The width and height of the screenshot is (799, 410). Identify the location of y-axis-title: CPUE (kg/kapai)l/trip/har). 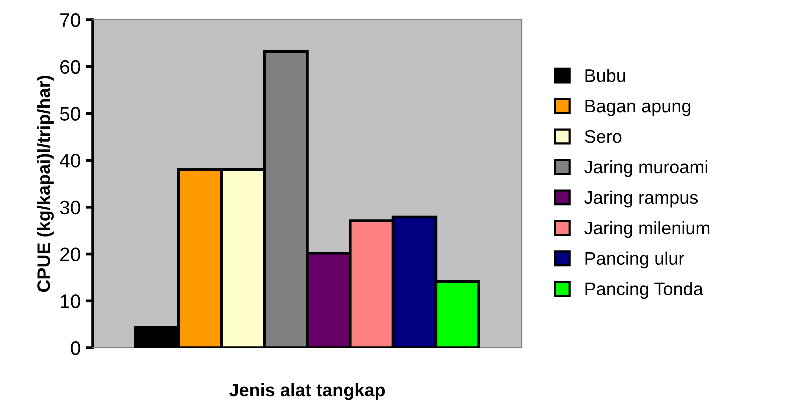
(45, 184).